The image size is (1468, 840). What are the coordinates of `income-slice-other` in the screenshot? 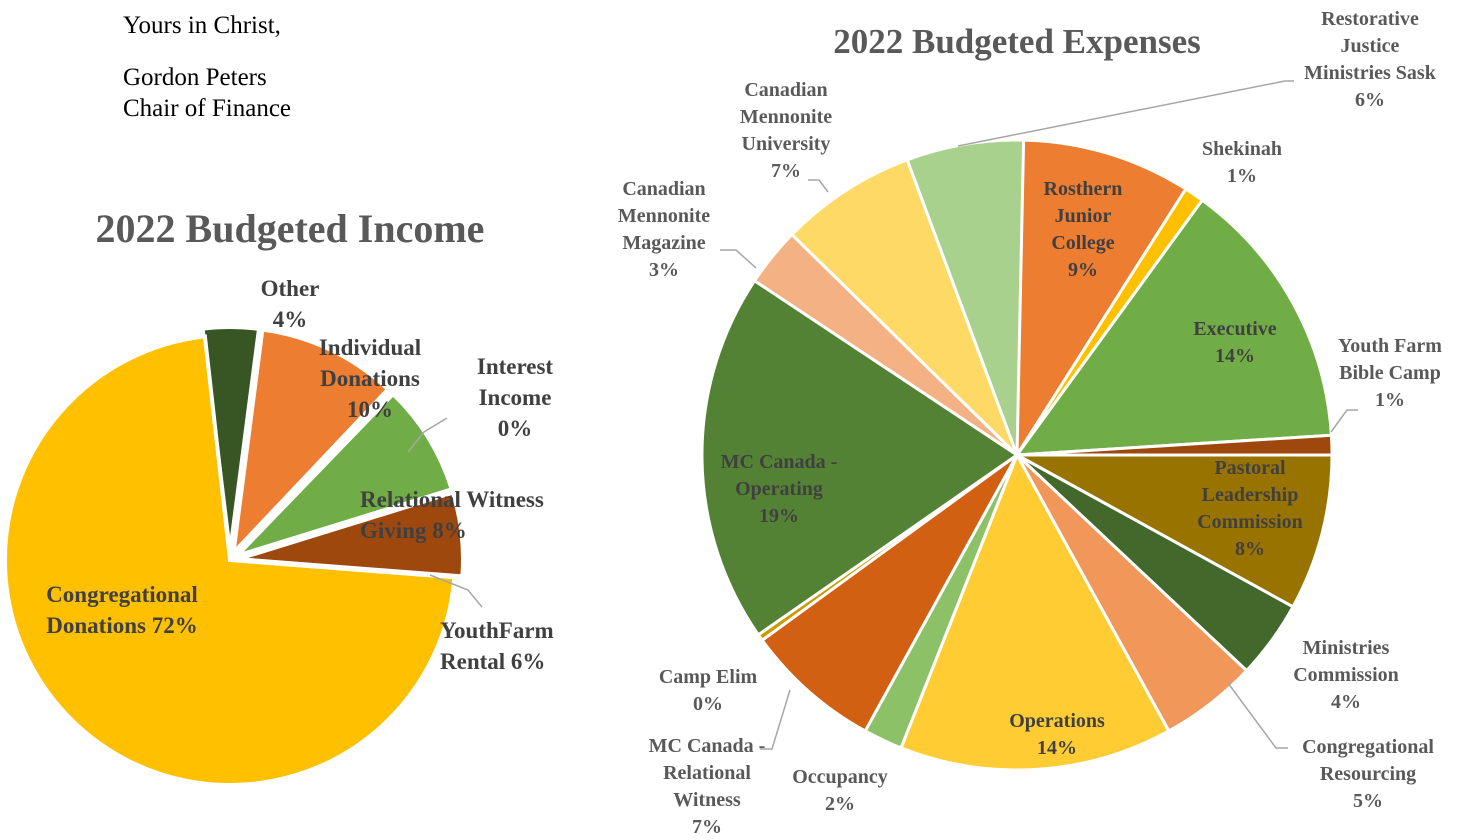 It's located at (231, 439).